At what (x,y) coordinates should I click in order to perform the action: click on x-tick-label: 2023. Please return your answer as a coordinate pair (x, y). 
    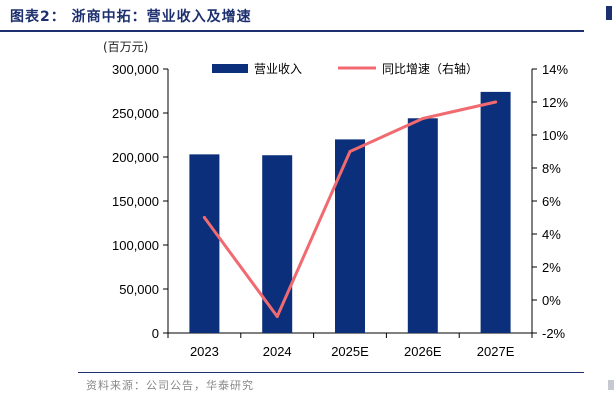
    Looking at the image, I should click on (204, 351).